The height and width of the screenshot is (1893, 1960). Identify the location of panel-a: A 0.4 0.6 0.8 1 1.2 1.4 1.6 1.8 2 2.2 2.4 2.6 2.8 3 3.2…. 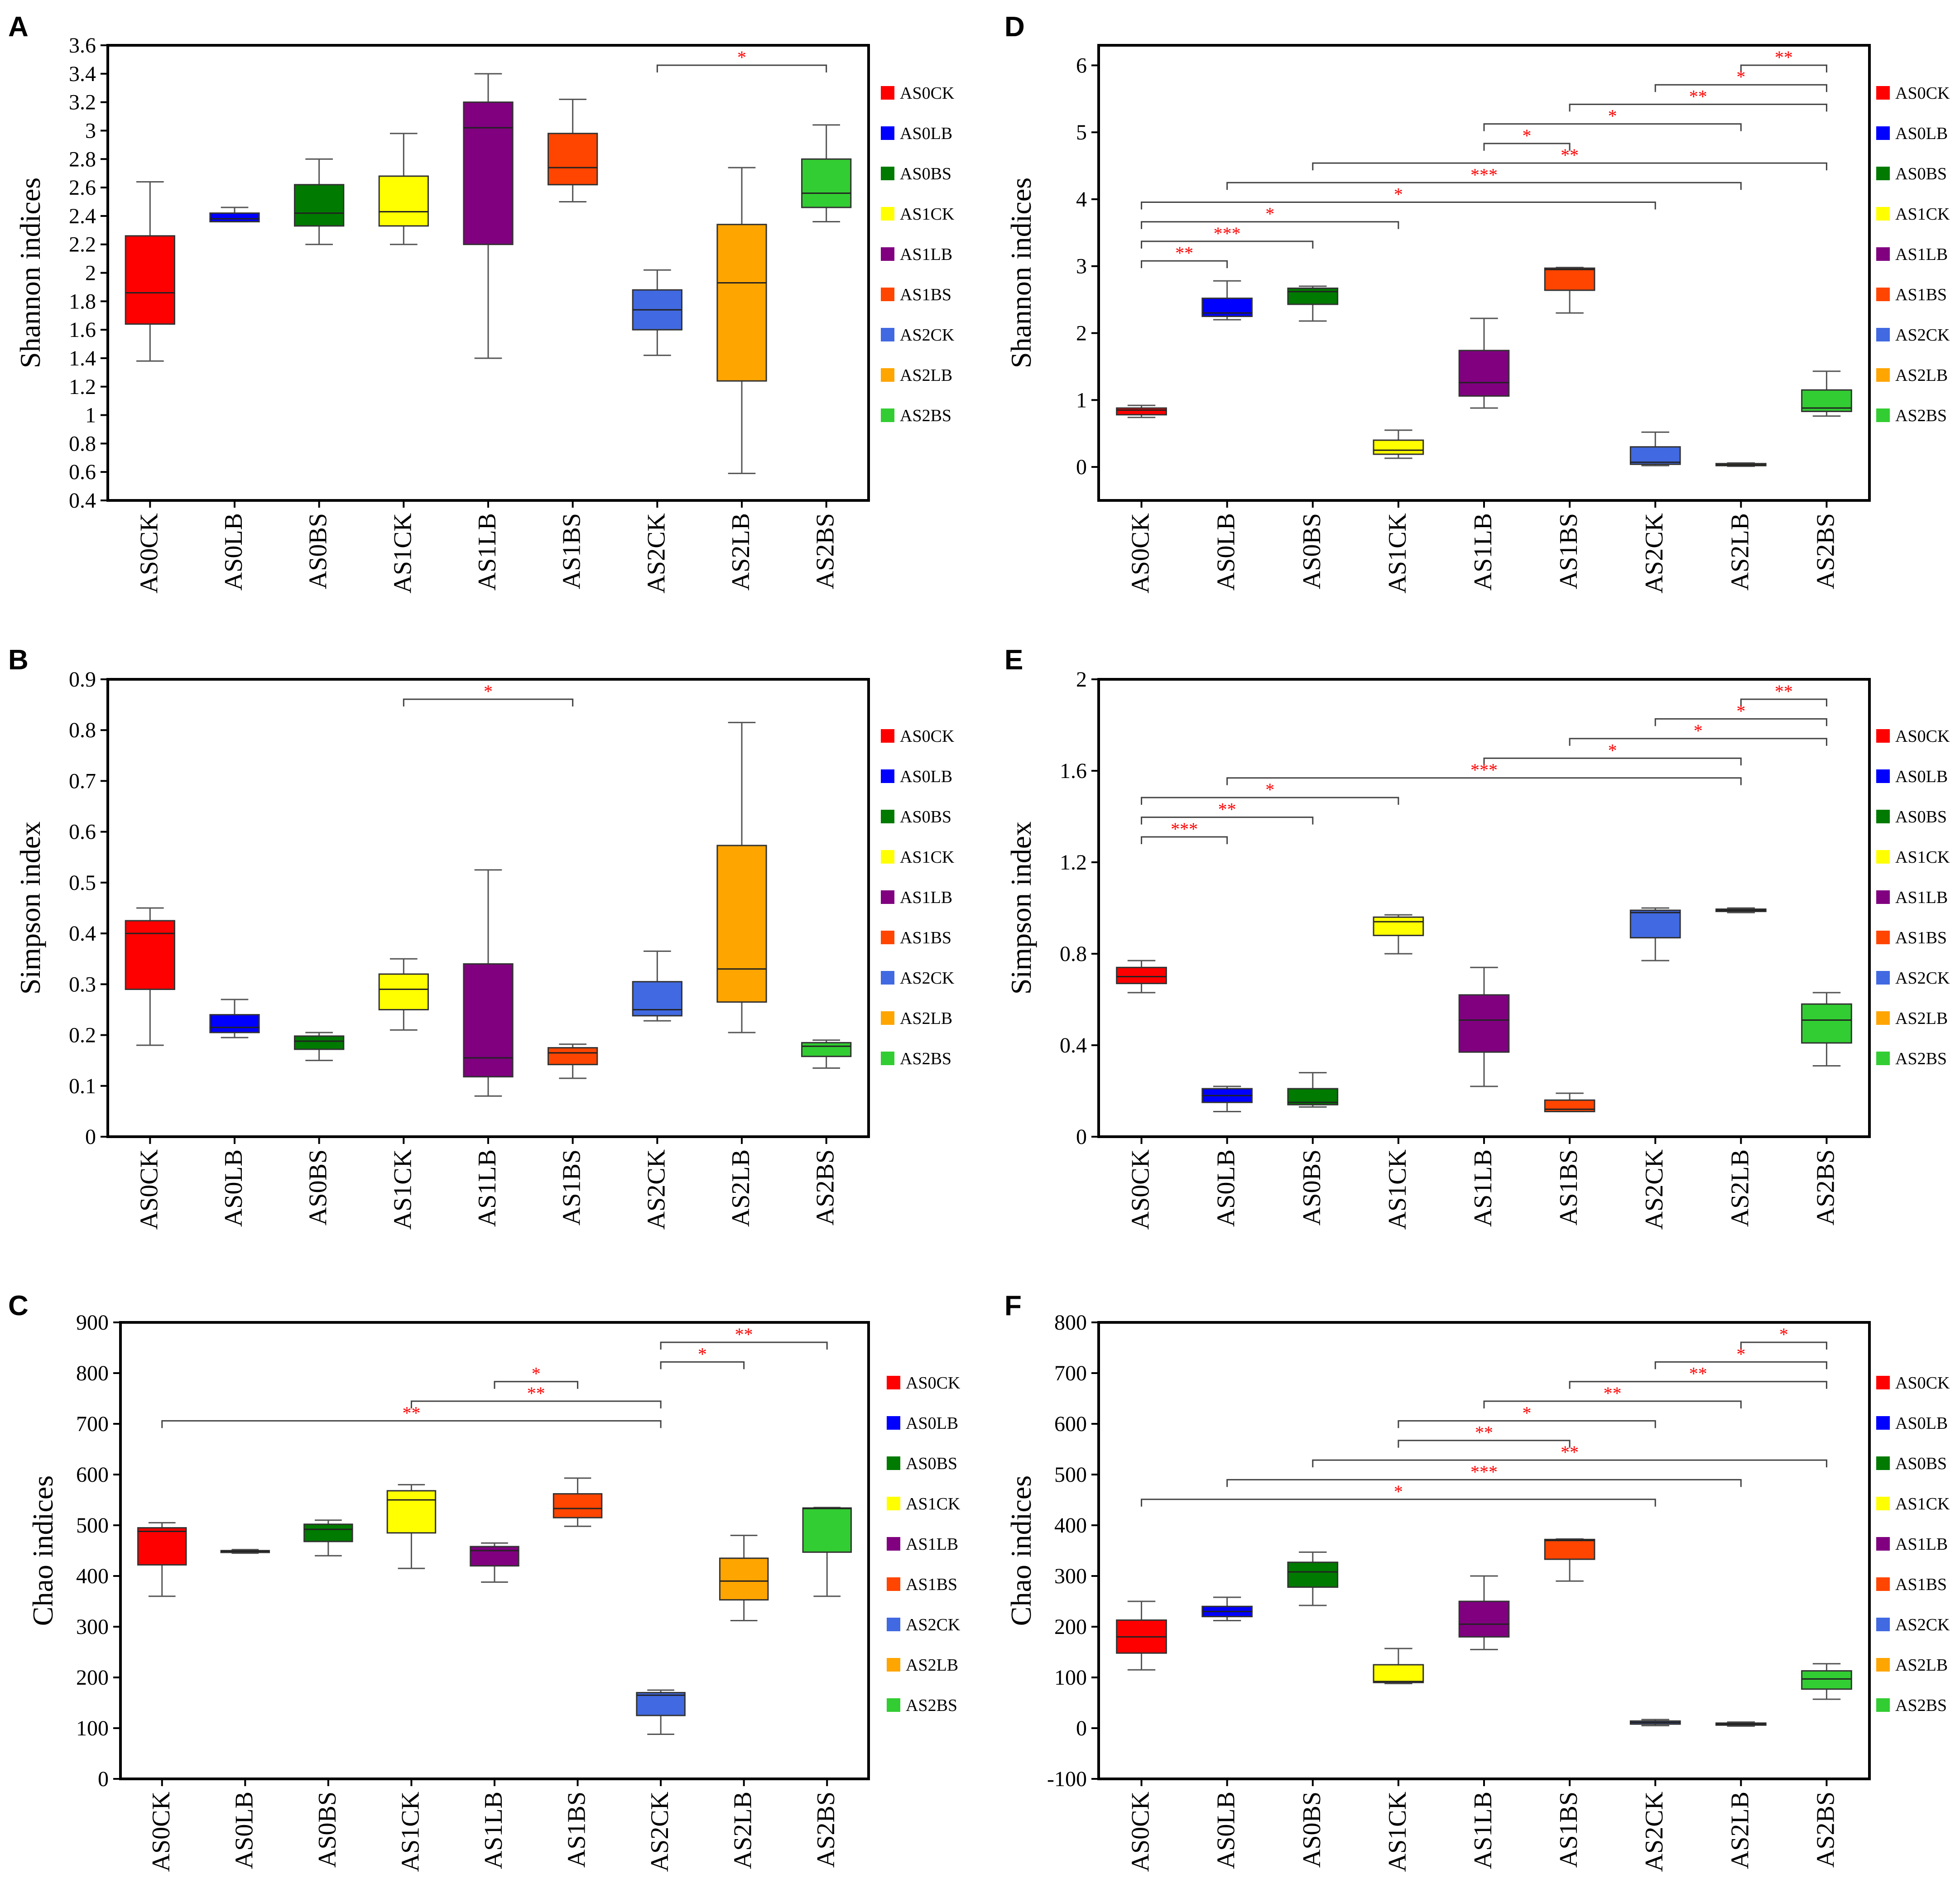
(481, 302).